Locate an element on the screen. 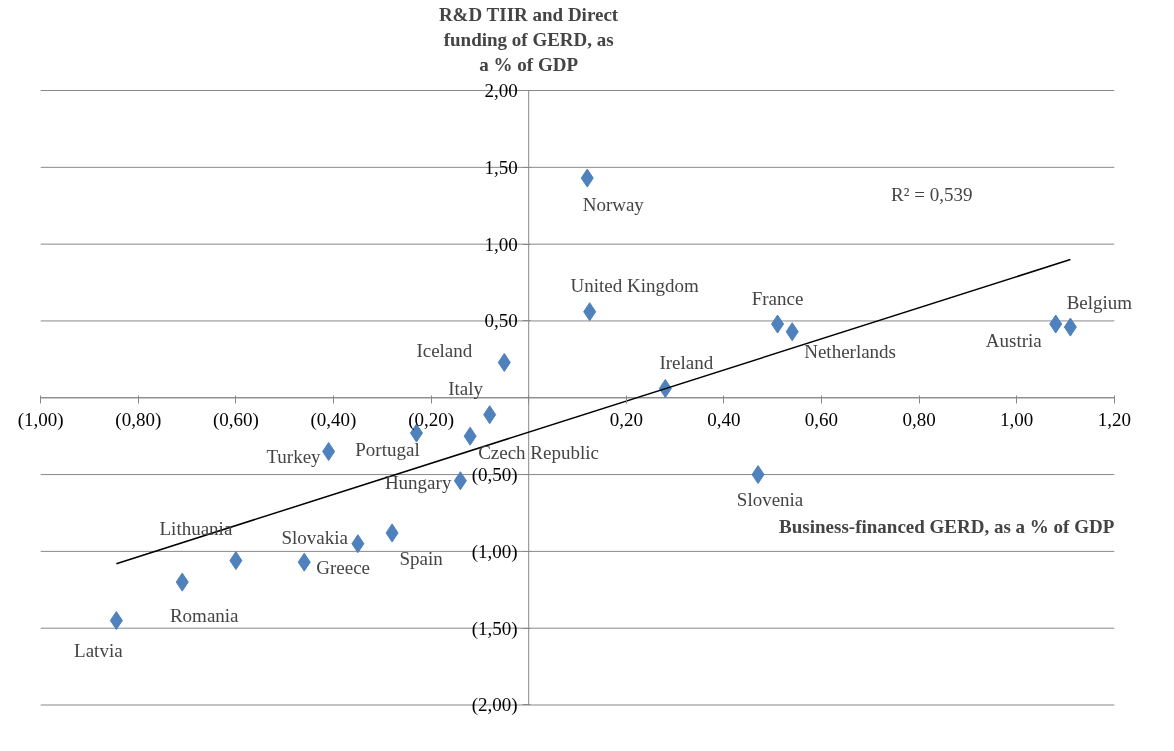  x-tick-label: (0,40) is located at coordinates (333, 419).